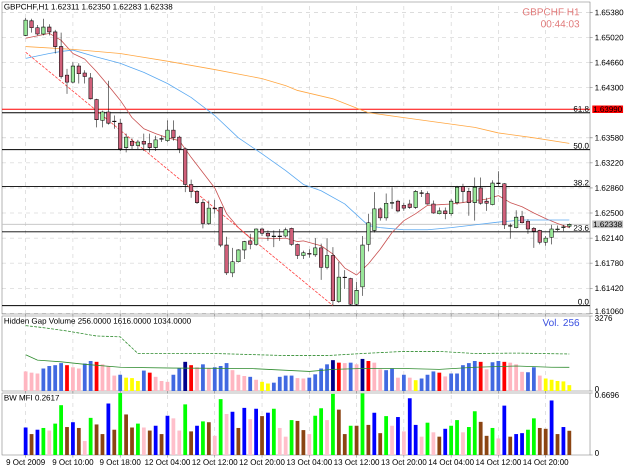 This screenshot has width=625, height=469. What do you see at coordinates (609, 188) in the screenshot?
I see `y-tick-label: 1.62860` at bounding box center [609, 188].